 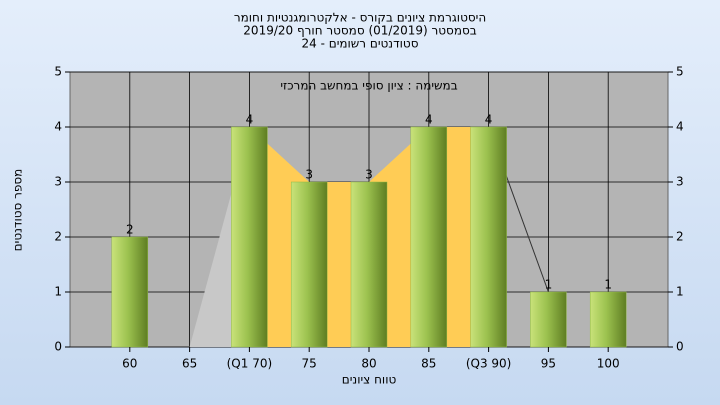 I want to click on x-axis-label: טווח ציונים, so click(x=369, y=380).